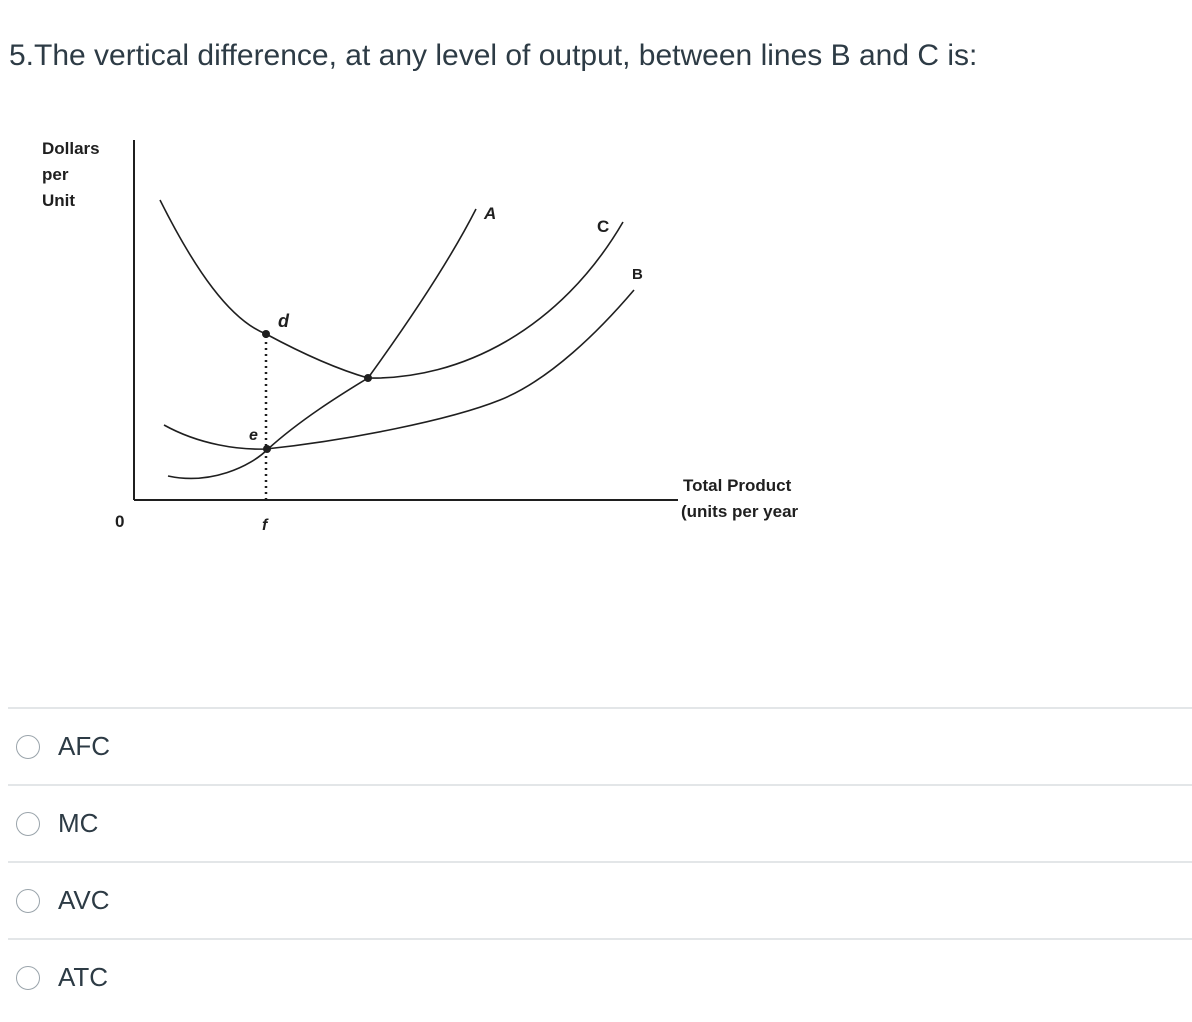 The height and width of the screenshot is (1022, 1192). Describe the element at coordinates (55, 174) in the screenshot. I see `y-axis-label-line-2: per` at that location.